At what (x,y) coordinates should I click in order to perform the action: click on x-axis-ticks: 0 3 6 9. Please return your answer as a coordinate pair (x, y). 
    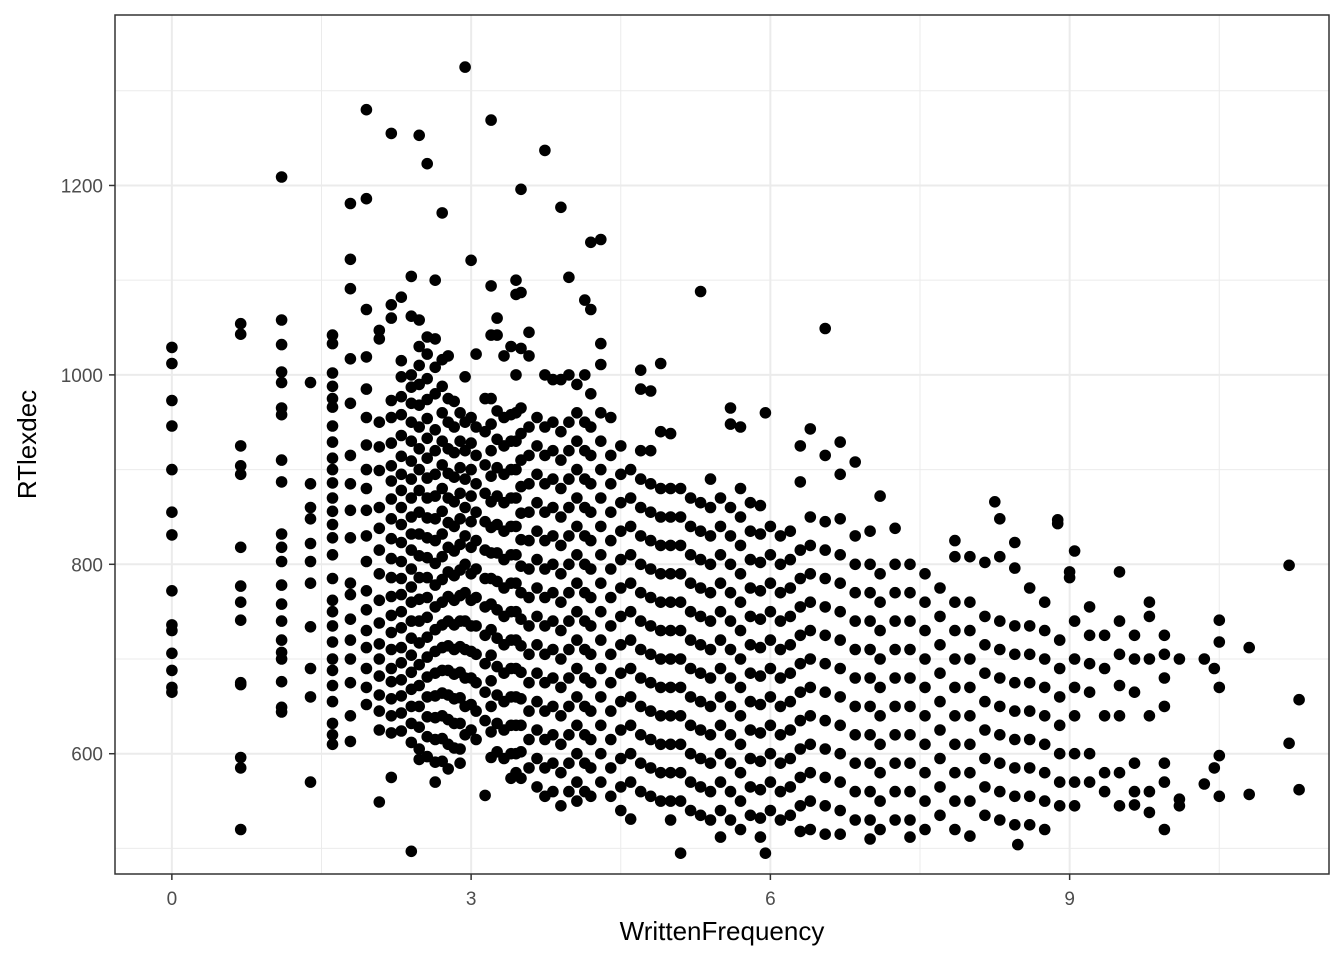
    Looking at the image, I should click on (621, 892).